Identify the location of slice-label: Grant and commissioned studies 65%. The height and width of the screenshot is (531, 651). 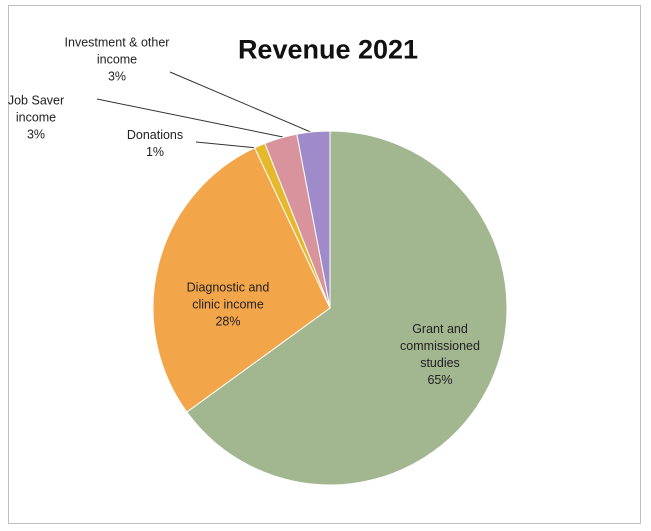
(440, 355).